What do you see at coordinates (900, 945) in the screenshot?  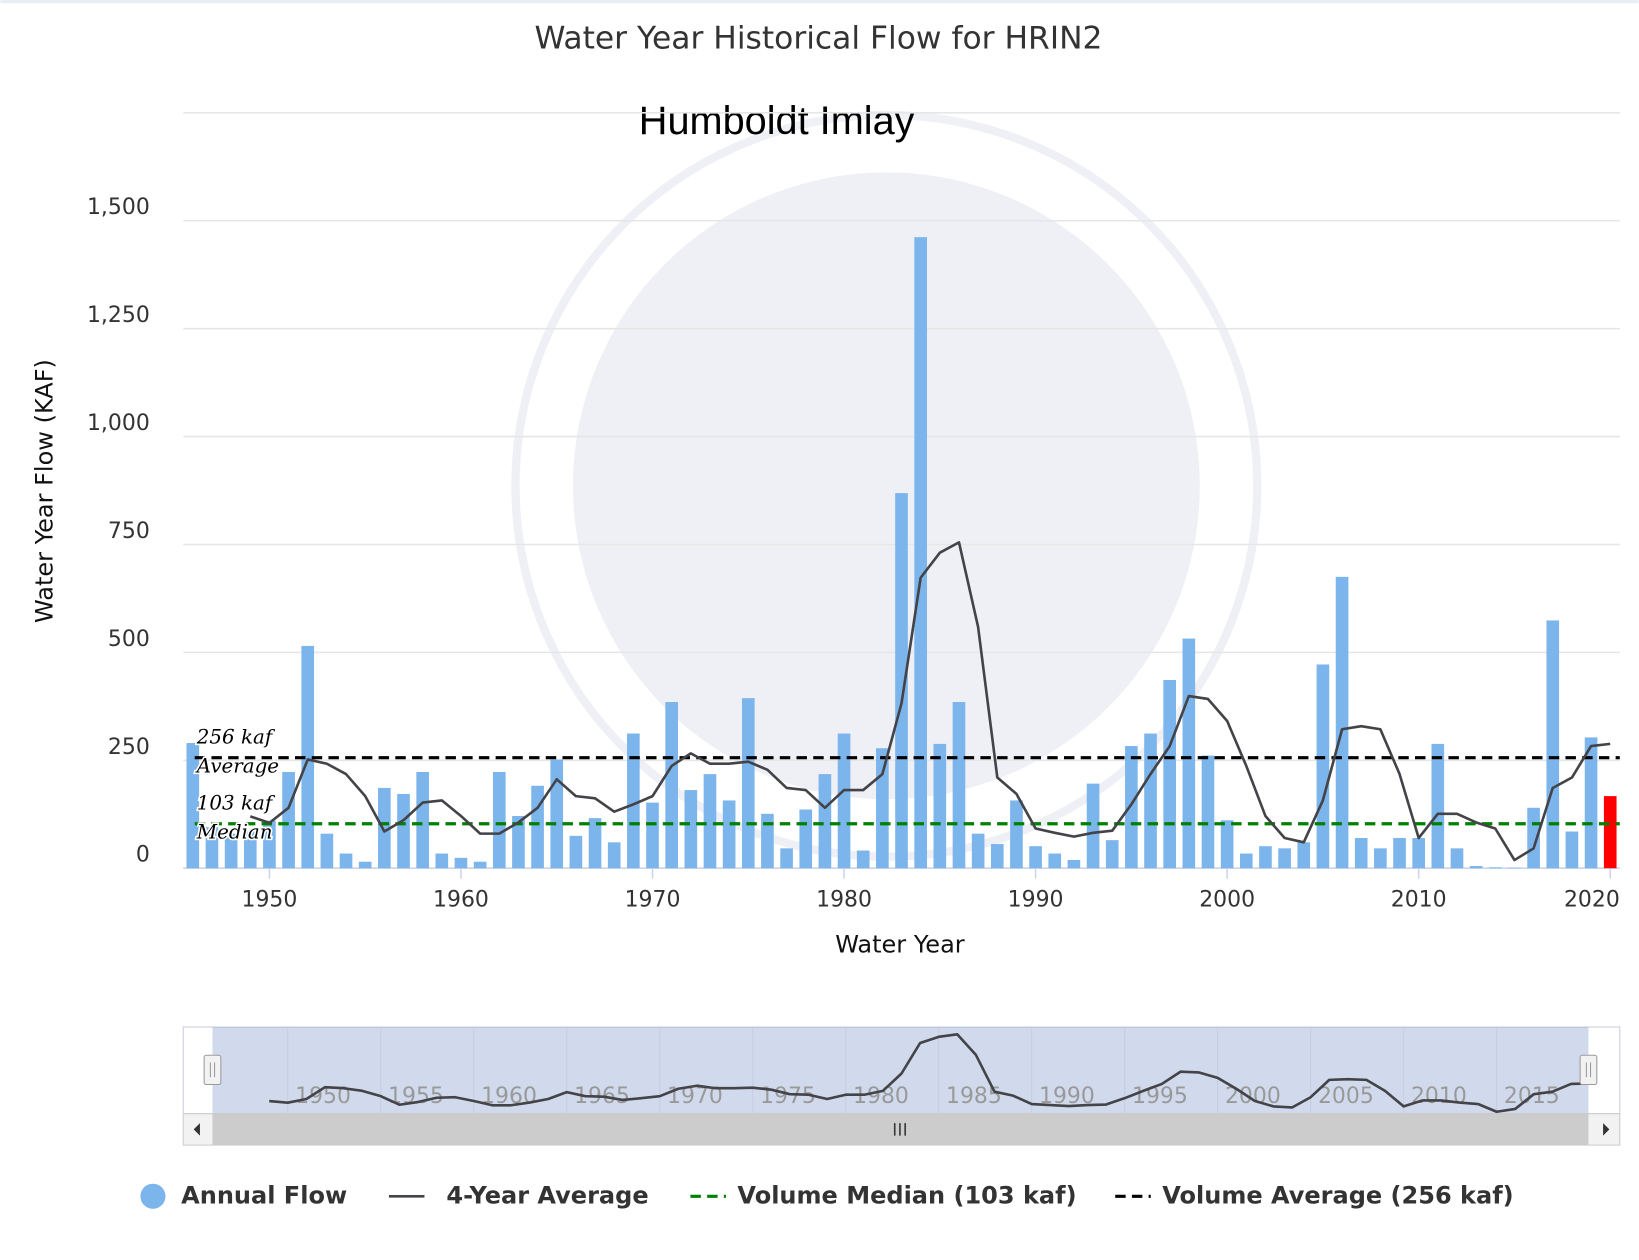 I see `x-axis-label: Water Year` at bounding box center [900, 945].